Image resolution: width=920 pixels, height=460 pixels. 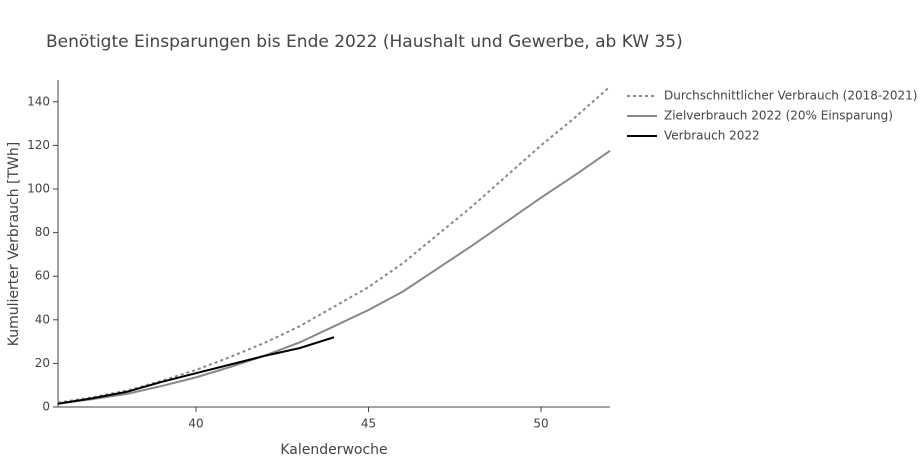 What do you see at coordinates (42, 276) in the screenshot?
I see `y-tick-label: 60` at bounding box center [42, 276].